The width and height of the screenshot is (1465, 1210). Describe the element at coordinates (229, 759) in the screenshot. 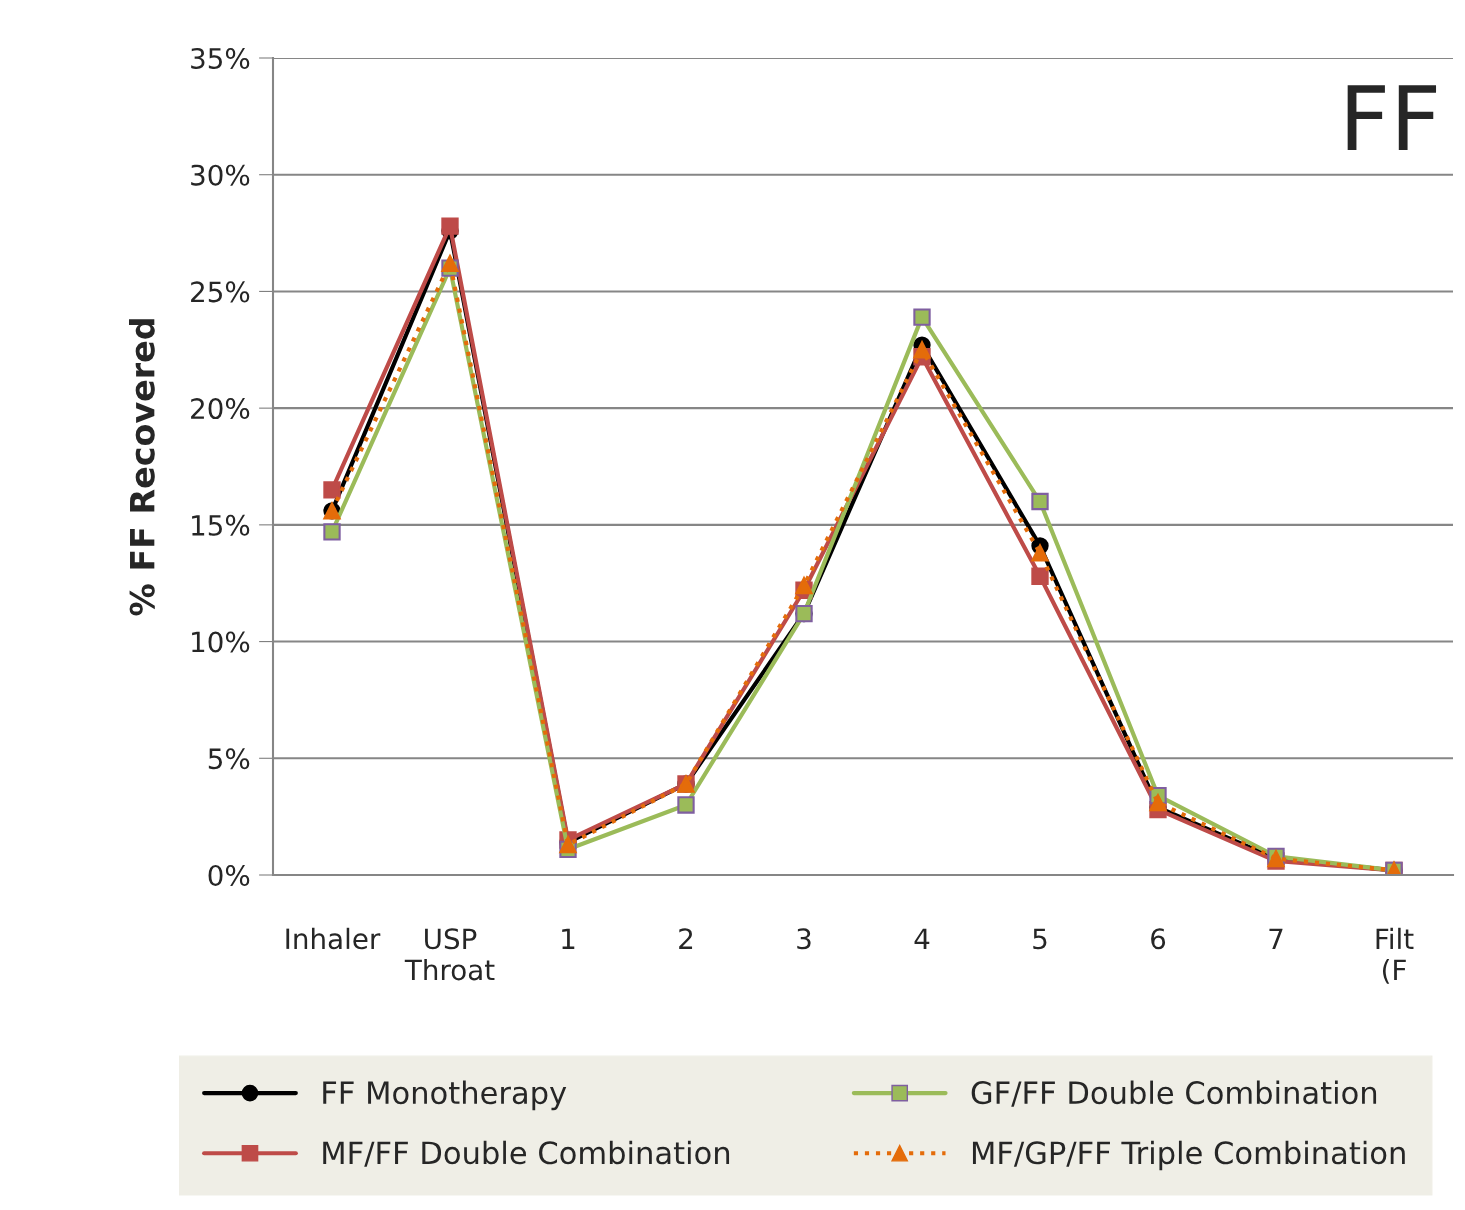

I see `y-tick-label: 5%` at that location.